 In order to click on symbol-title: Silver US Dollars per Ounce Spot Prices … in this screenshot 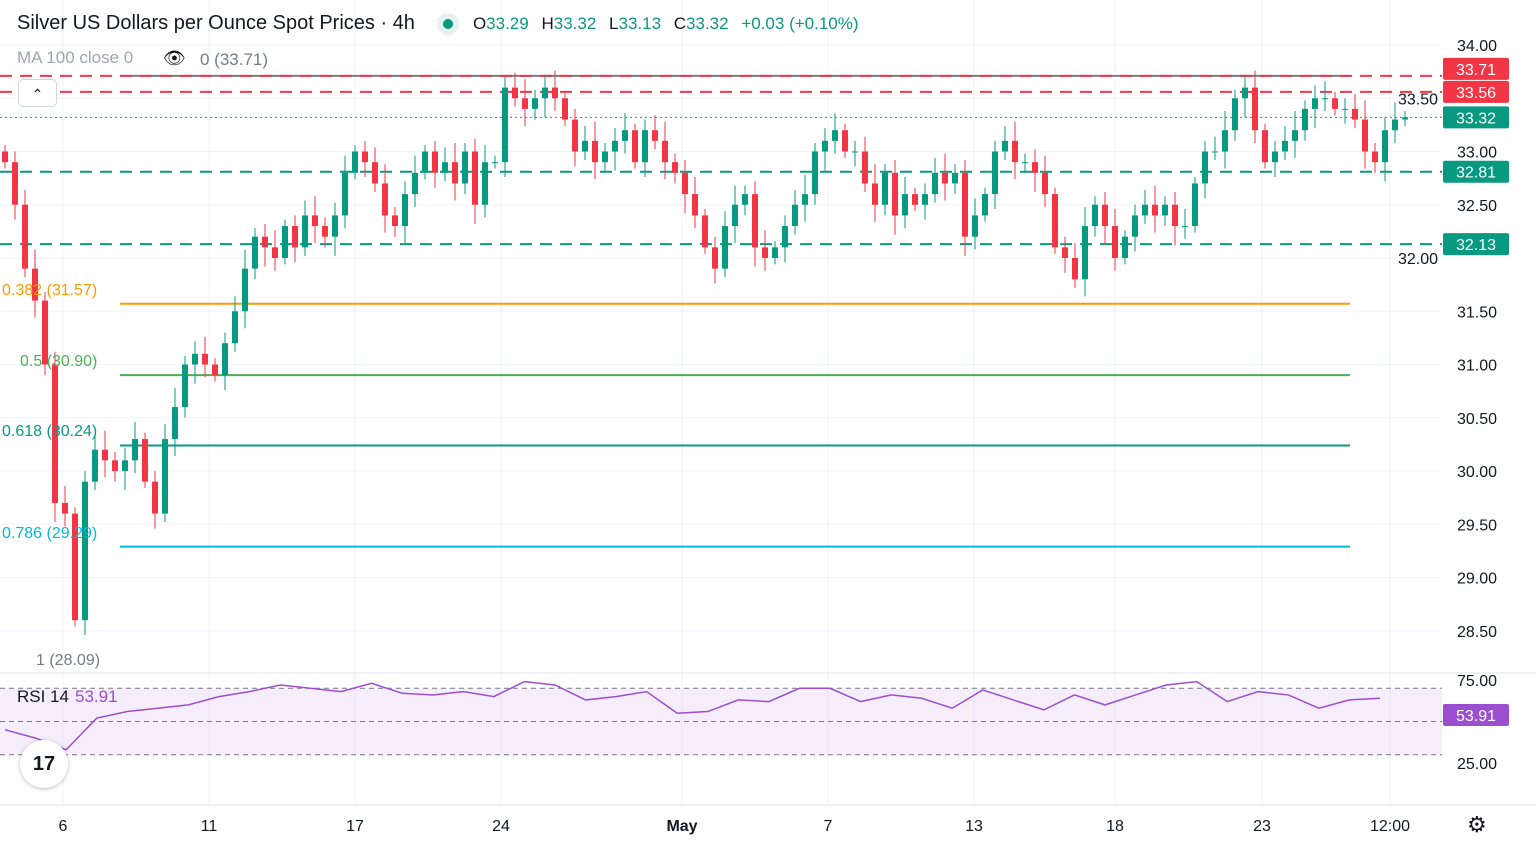, I will do `click(216, 23)`.